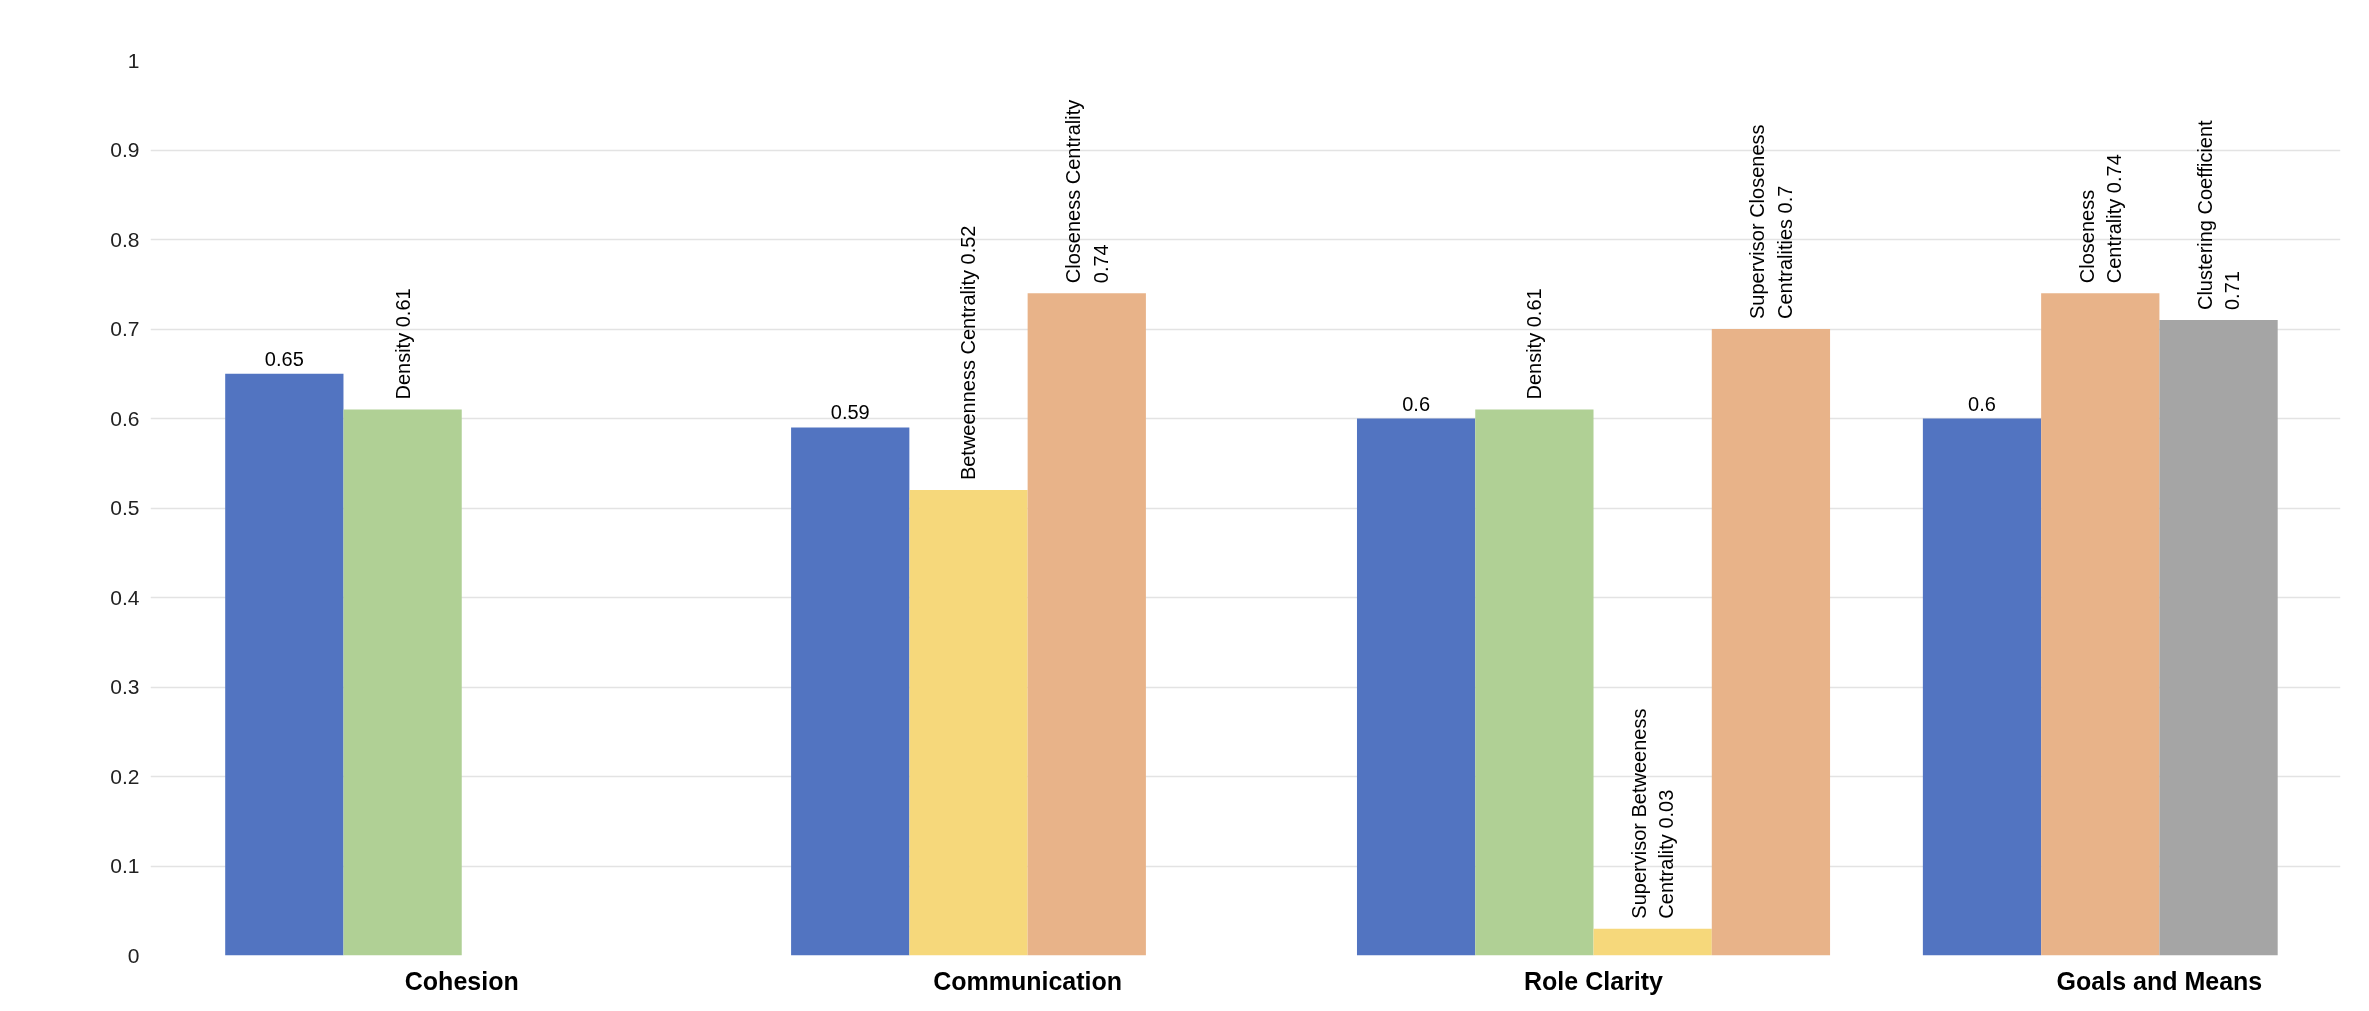  What do you see at coordinates (125, 328) in the screenshot?
I see `y-tick-label: 0.7` at bounding box center [125, 328].